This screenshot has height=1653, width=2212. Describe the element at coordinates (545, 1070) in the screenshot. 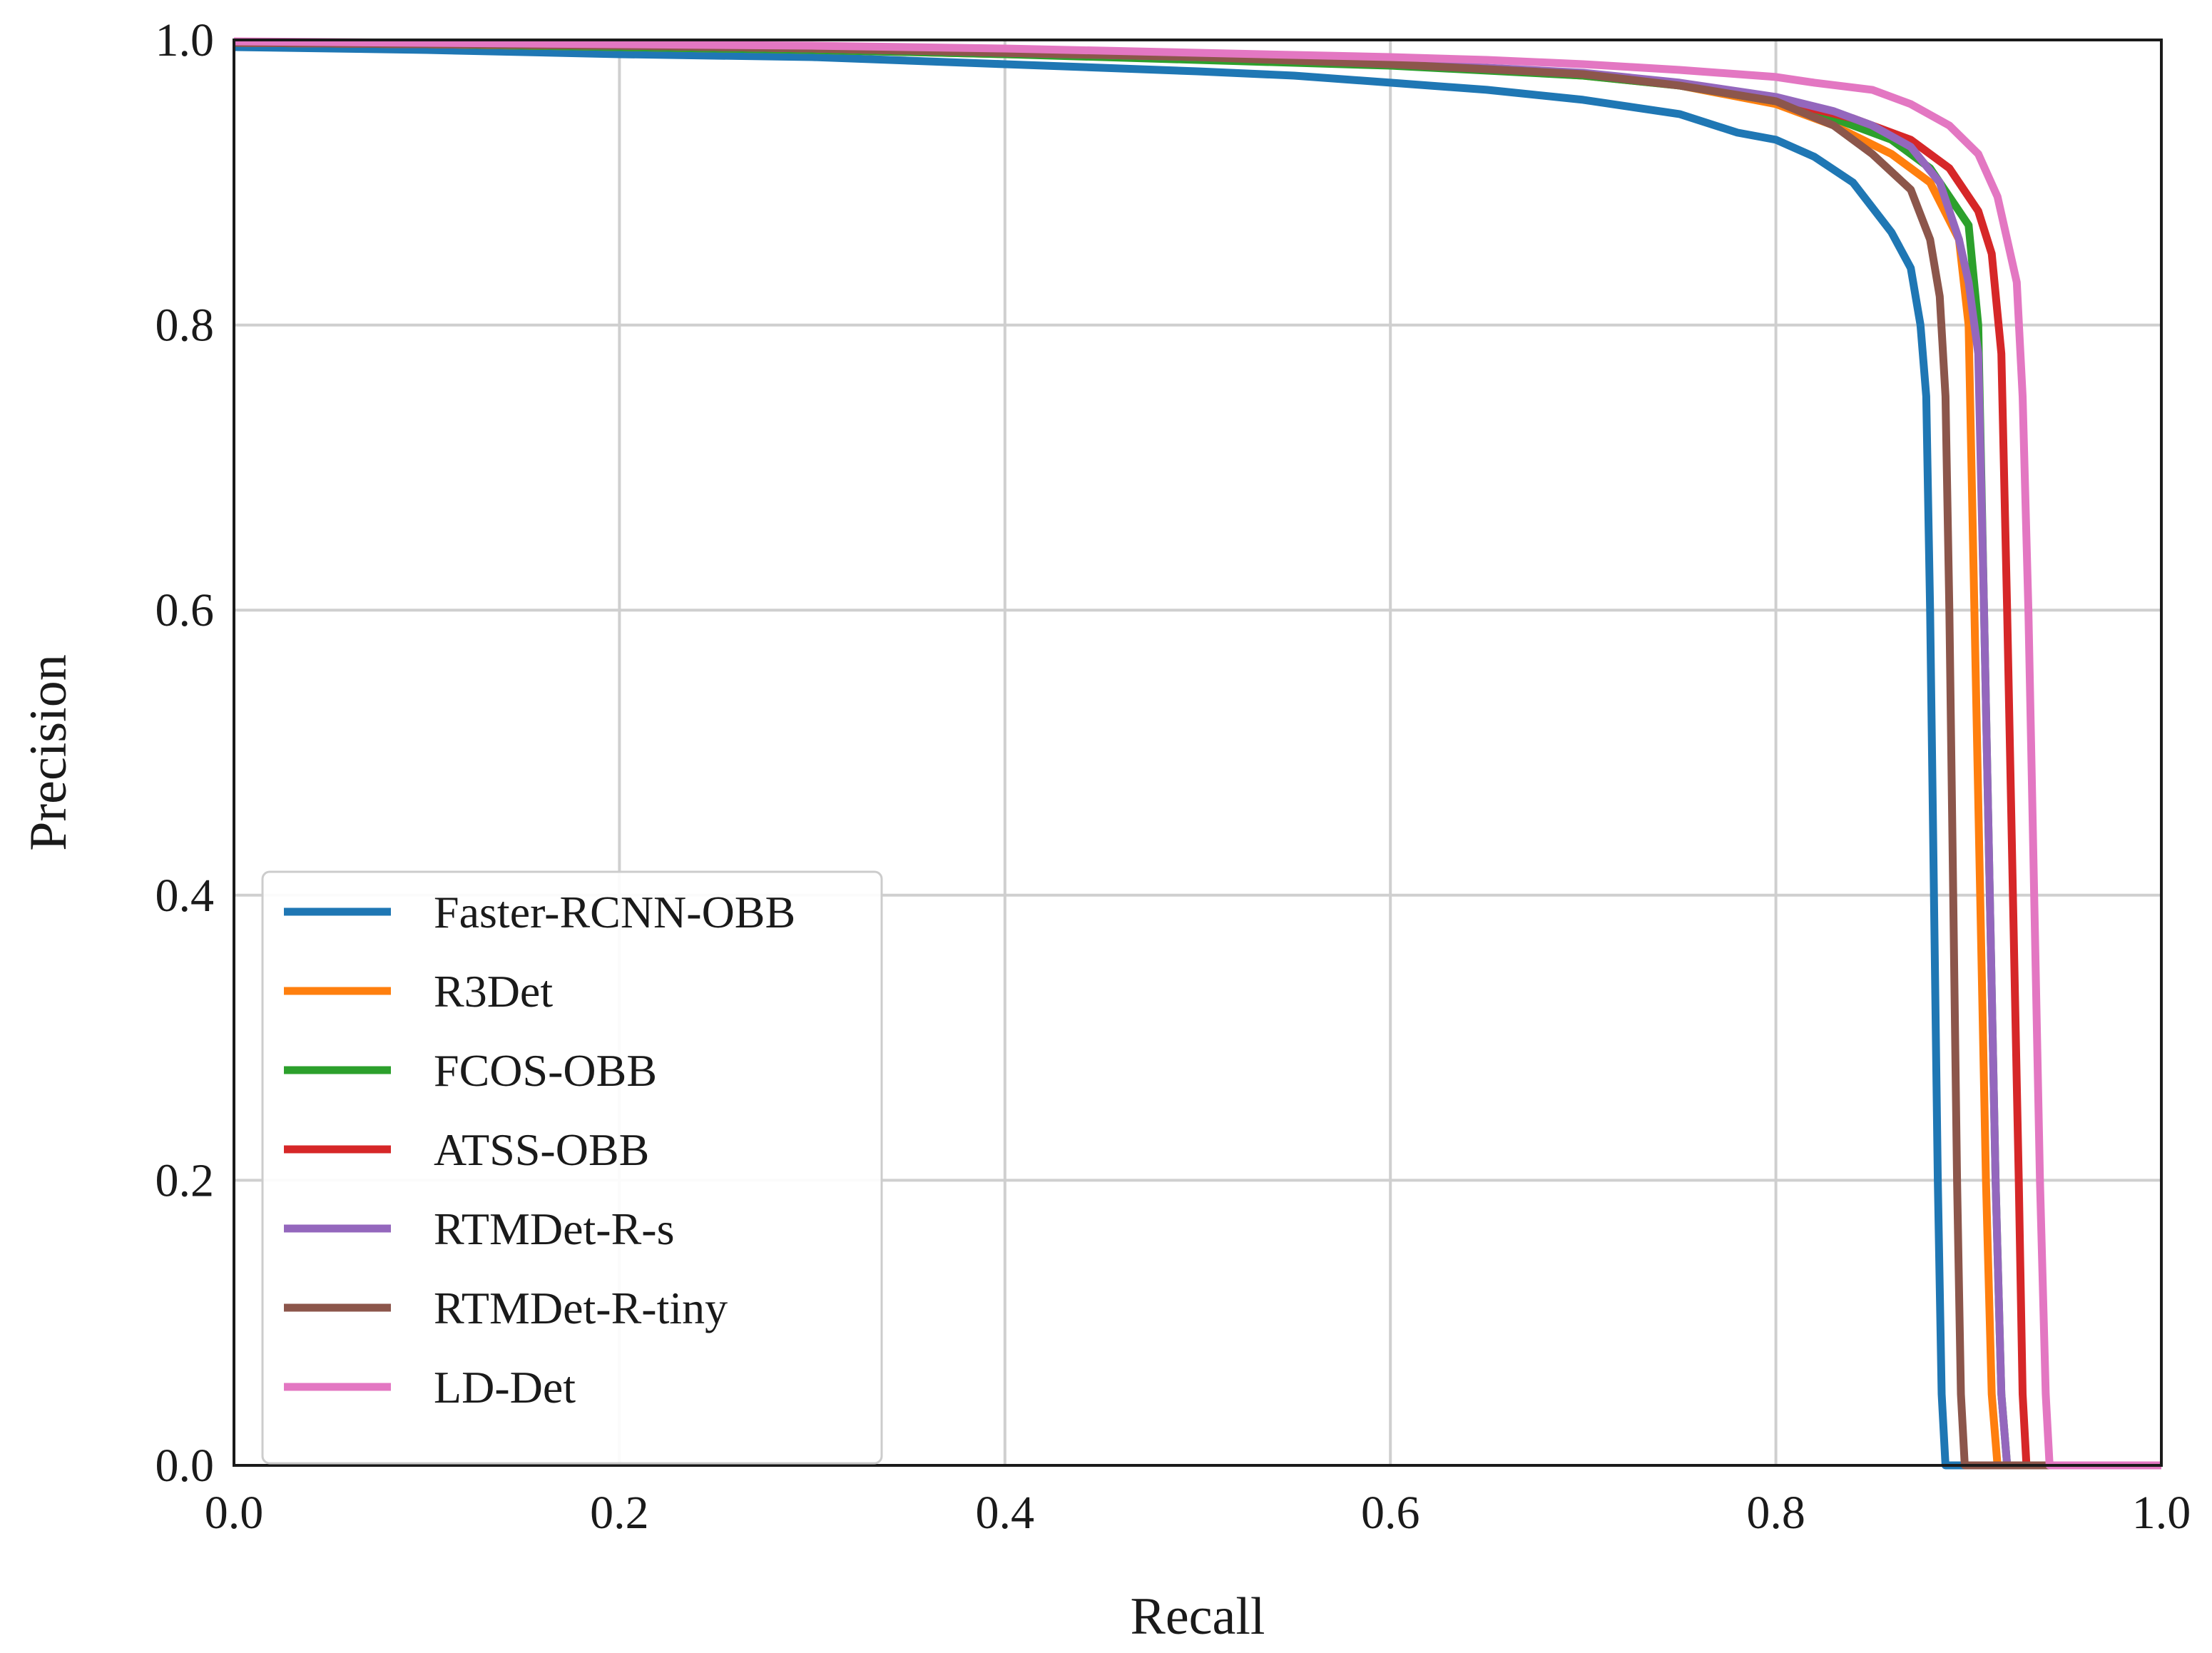

I see `legend-label-fcos-obb: FCOS-OBB` at that location.